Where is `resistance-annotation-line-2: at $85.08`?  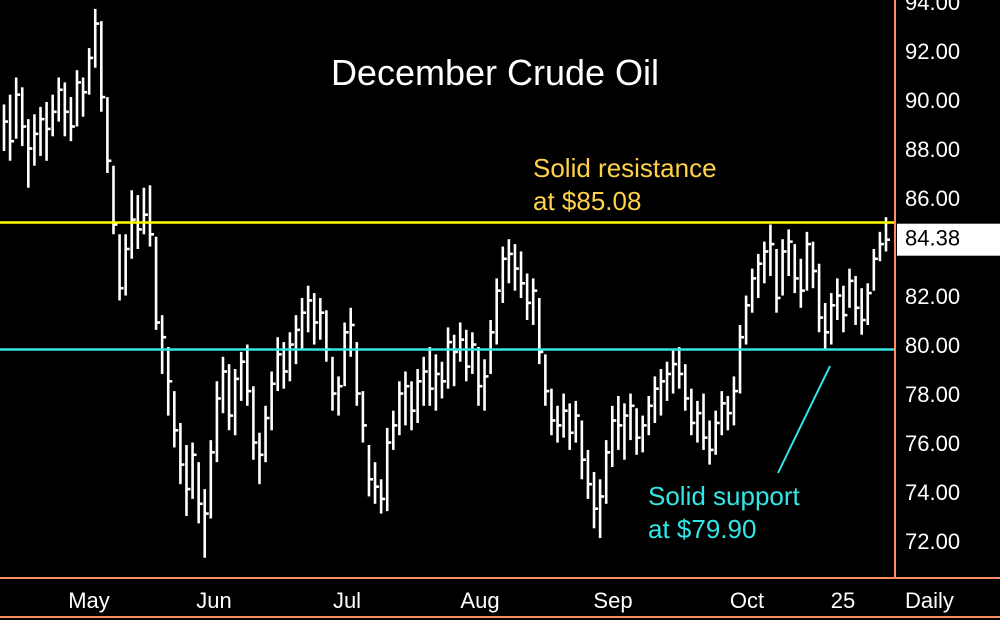
resistance-annotation-line-2: at $85.08 is located at coordinates (587, 201).